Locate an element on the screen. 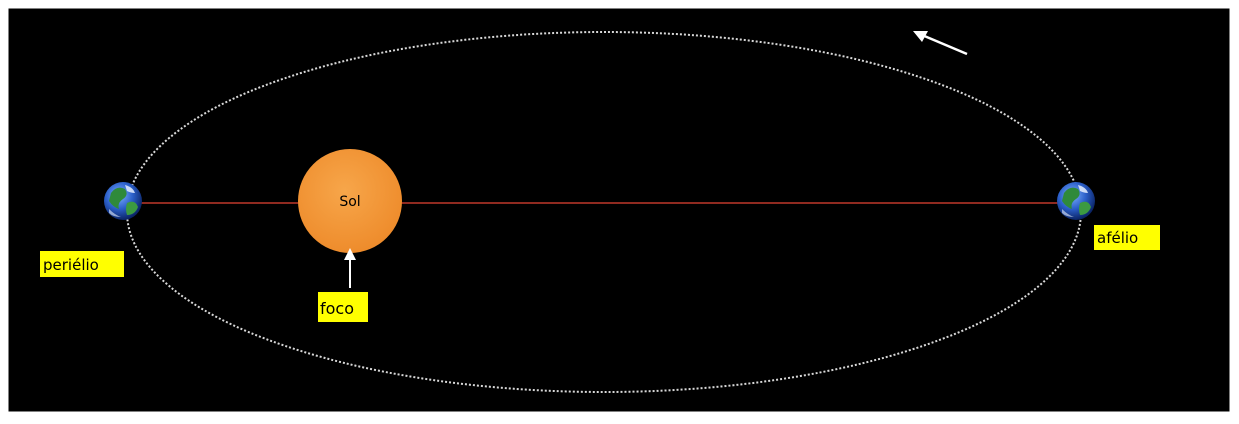 Image resolution: width=1239 pixels, height=424 pixels. aphelion-label: afélio is located at coordinates (1127, 237).